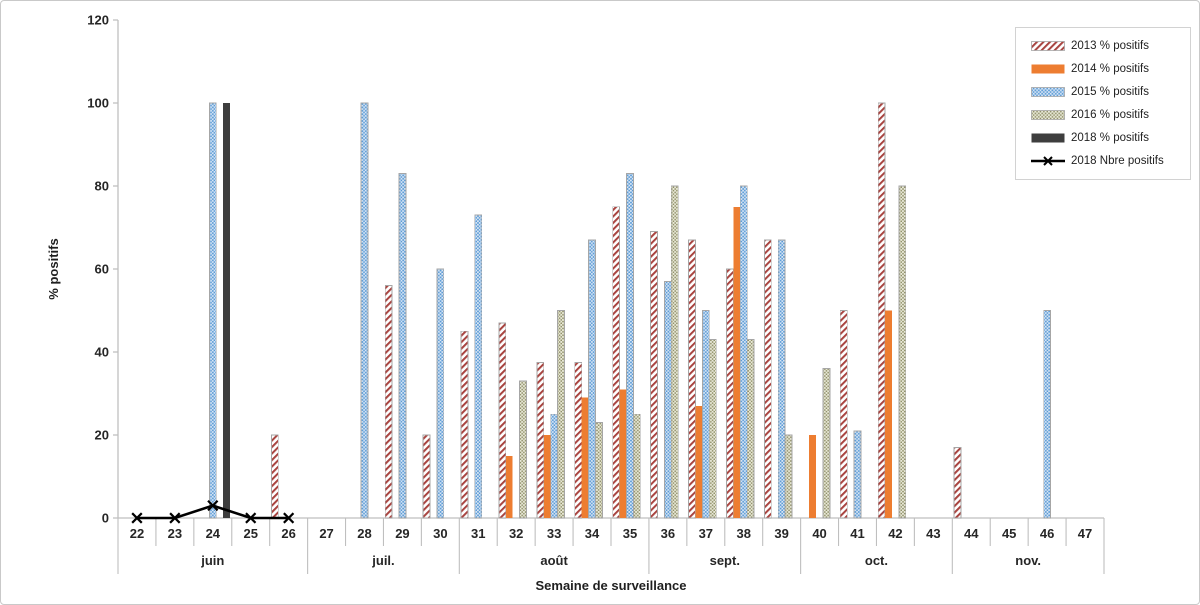  I want to click on week-label: 31, so click(478, 533).